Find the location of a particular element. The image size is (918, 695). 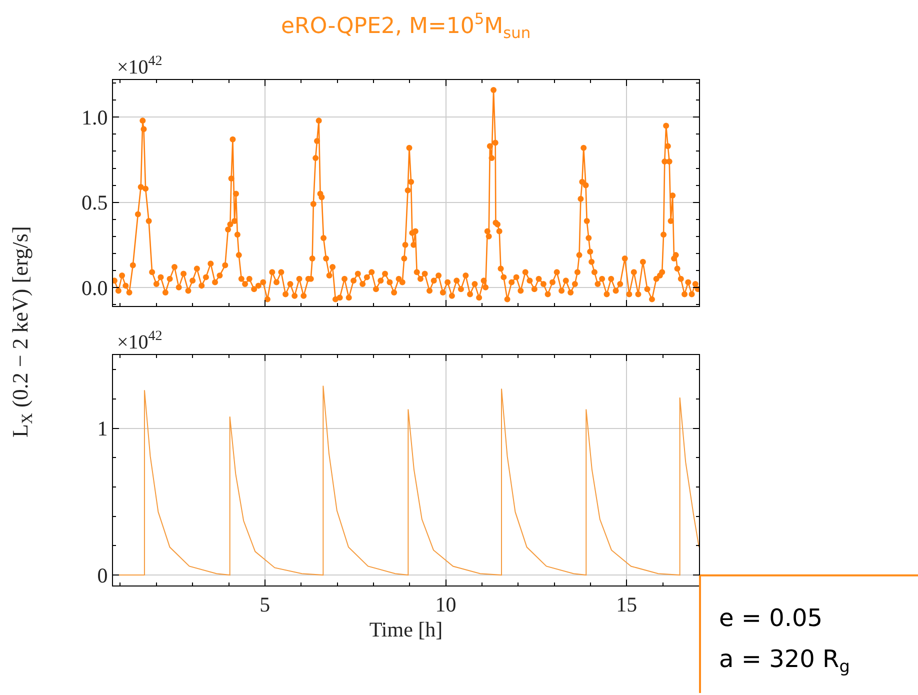

y-tick-label: 1 is located at coordinates (102, 428).